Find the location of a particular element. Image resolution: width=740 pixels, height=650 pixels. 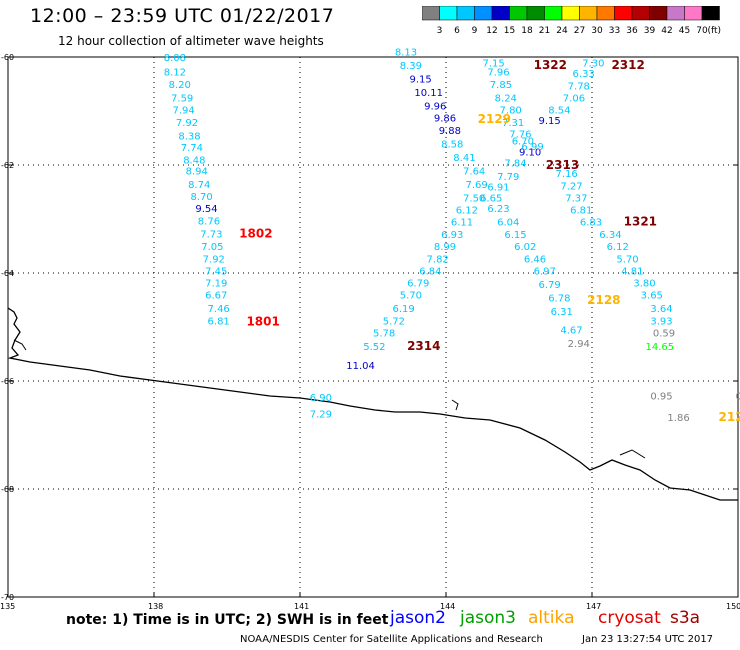

color-scale-bar: 3 6 9 12 15 18 21 24 27 30 33 36 39 42 45 70 (ft) is located at coordinates (571, 20).